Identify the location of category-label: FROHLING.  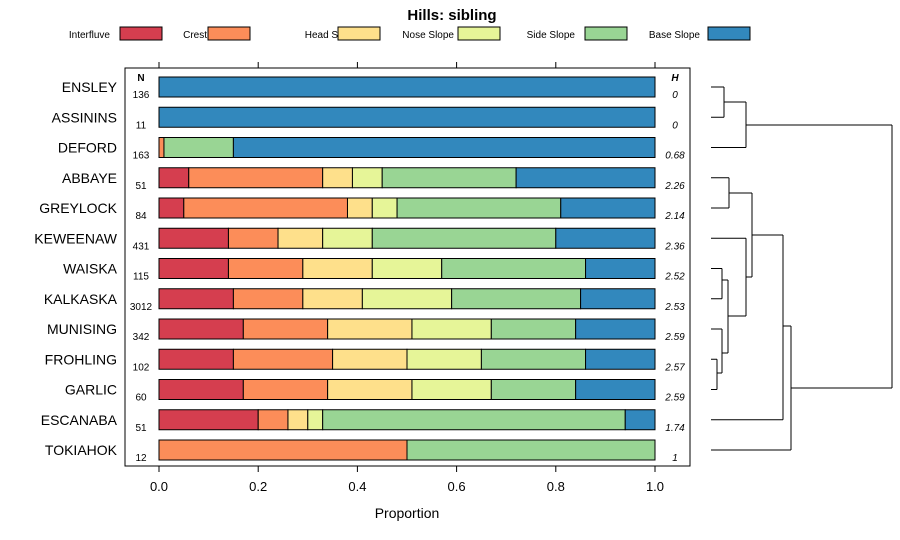
(81, 359).